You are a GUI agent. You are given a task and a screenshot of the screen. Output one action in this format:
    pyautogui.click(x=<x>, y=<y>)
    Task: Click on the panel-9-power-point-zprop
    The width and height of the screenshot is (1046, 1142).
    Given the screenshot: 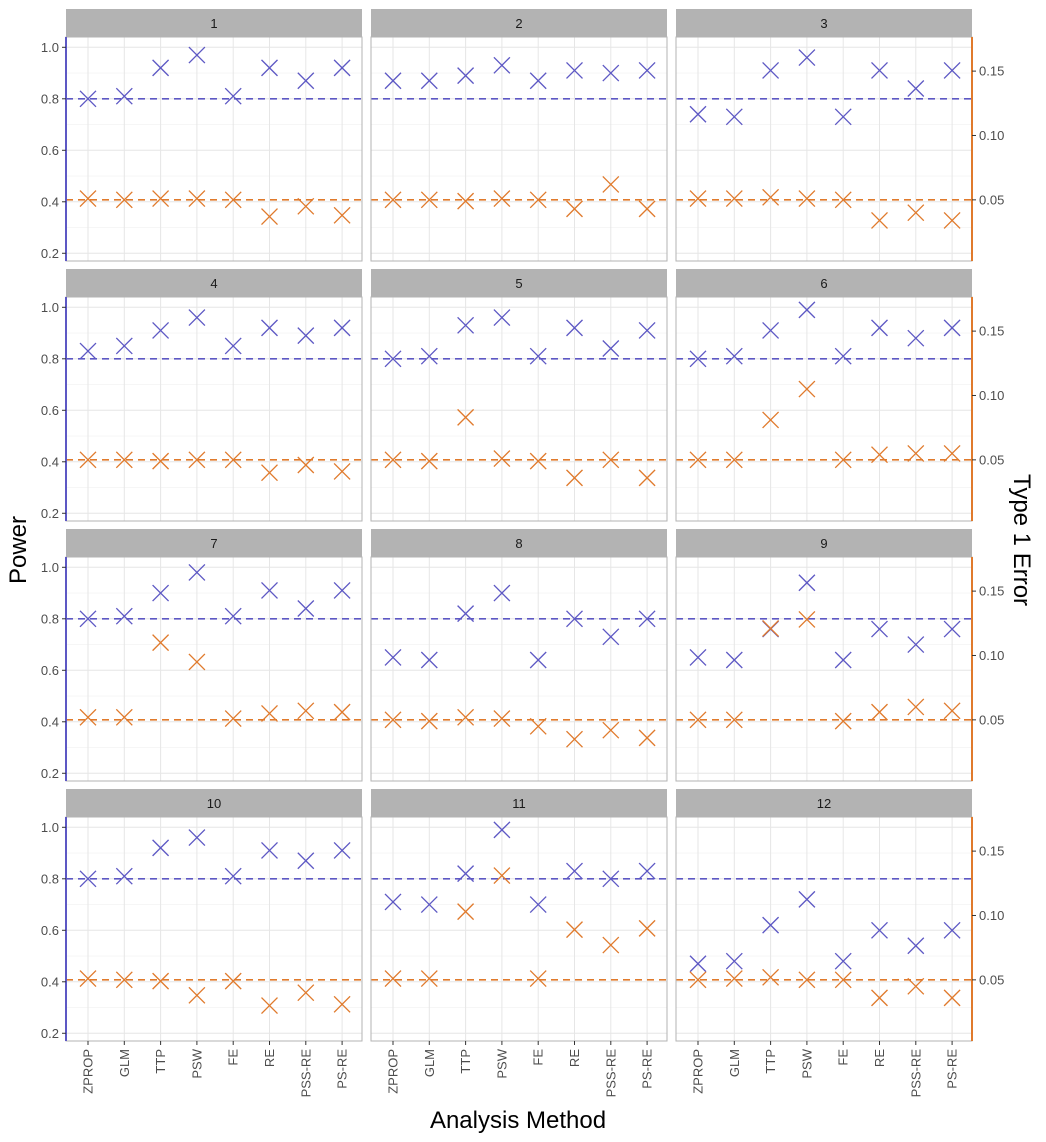 What is the action you would take?
    pyautogui.click(x=698, y=657)
    